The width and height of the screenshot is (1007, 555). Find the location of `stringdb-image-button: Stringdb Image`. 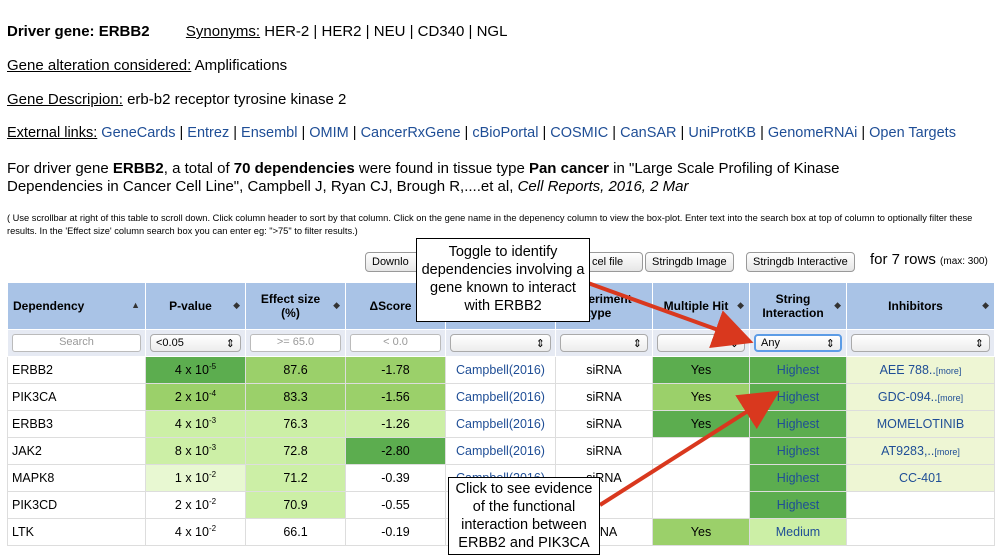

stringdb-image-button: Stringdb Image is located at coordinates (689, 262).